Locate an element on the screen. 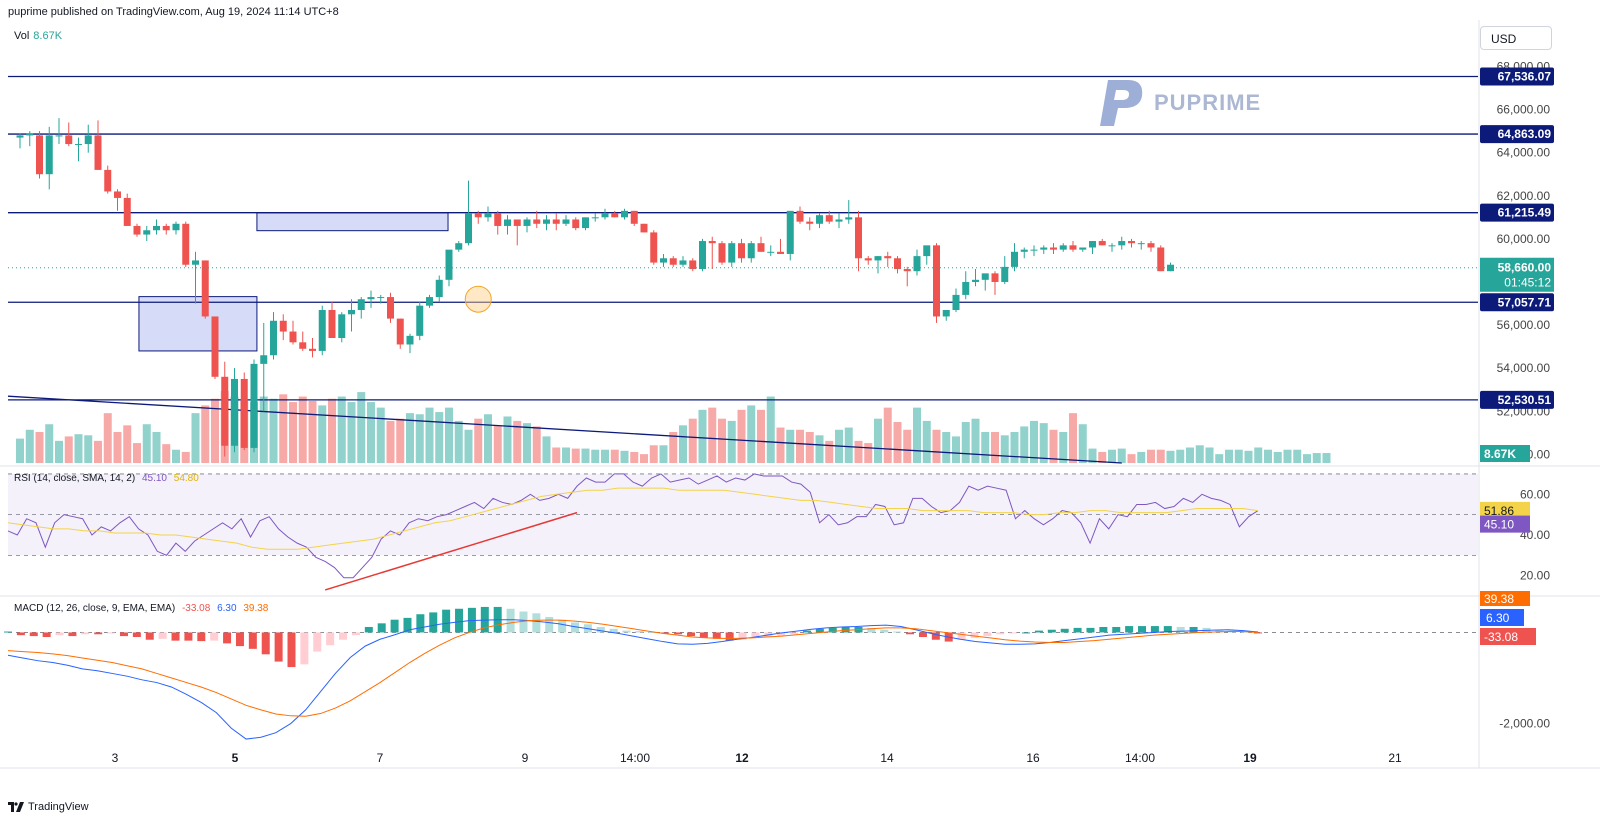  macd-tag is located at coordinates (1502, 617).